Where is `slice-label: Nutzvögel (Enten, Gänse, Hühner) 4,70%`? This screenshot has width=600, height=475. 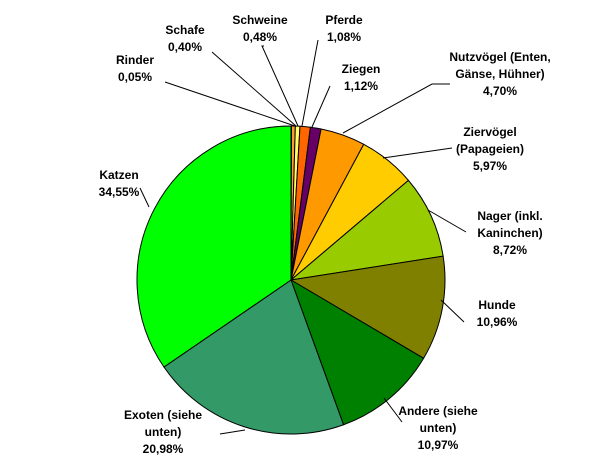
slice-label: Nutzvögel (Enten, Gänse, Hühner) 4,70% is located at coordinates (499, 74).